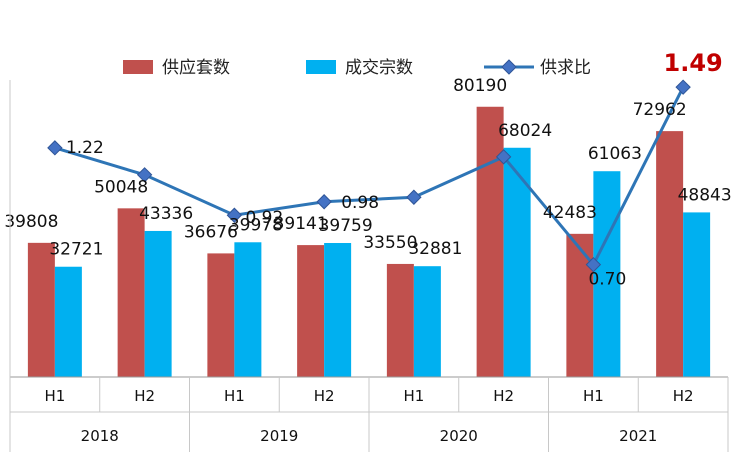 This screenshot has height=456, width=736. I want to click on label-ratio-7: 1.49, so click(693, 63).